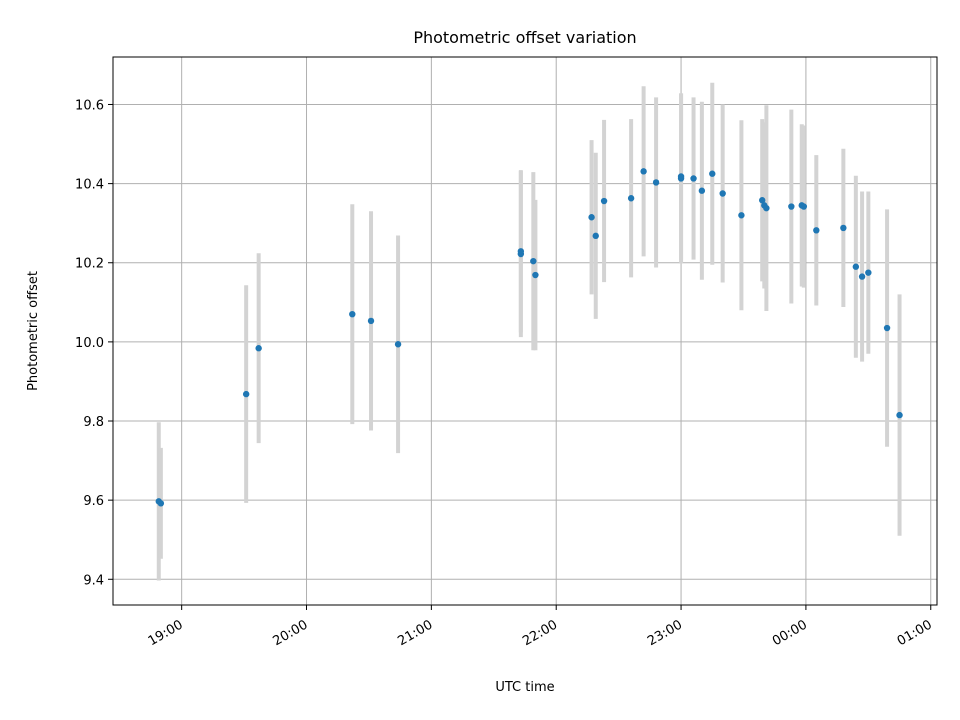 The width and height of the screenshot is (960, 720). What do you see at coordinates (89, 185) in the screenshot?
I see `y-tick-label: 10.4` at bounding box center [89, 185].